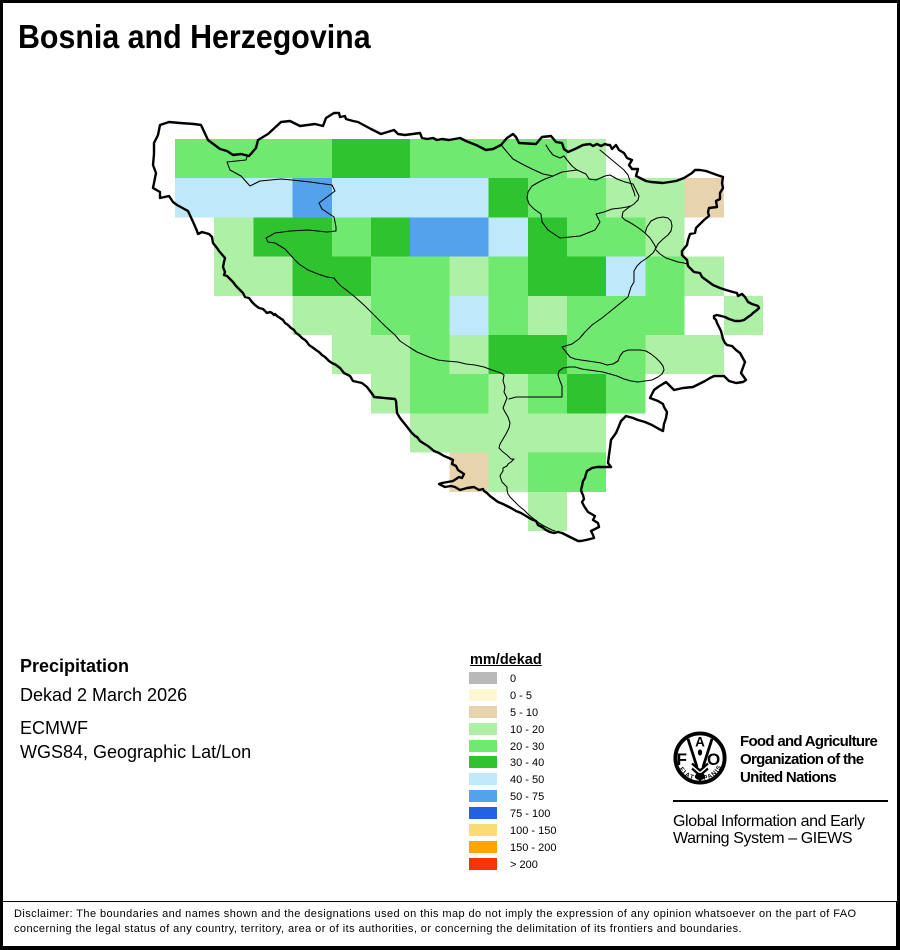  Describe the element at coordinates (700, 742) in the screenshot. I see `svg-text: A` at that location.